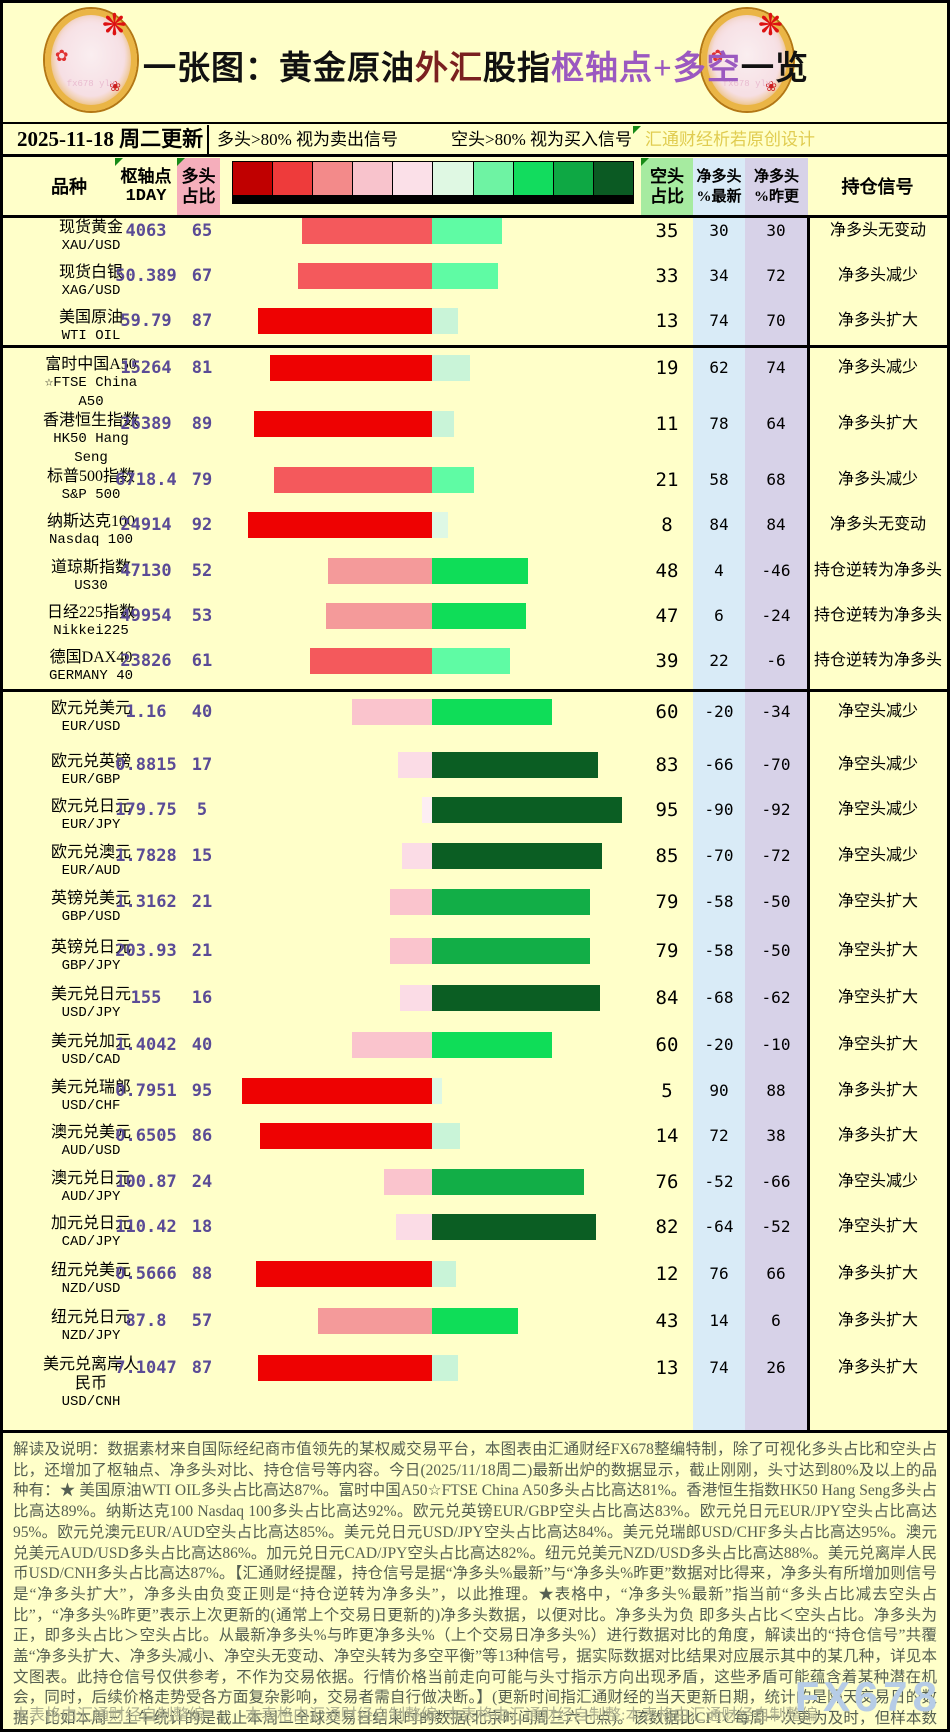 This screenshot has height=1732, width=950. What do you see at coordinates (667, 276) in the screenshot?
I see `short-percent-value: 33` at bounding box center [667, 276].